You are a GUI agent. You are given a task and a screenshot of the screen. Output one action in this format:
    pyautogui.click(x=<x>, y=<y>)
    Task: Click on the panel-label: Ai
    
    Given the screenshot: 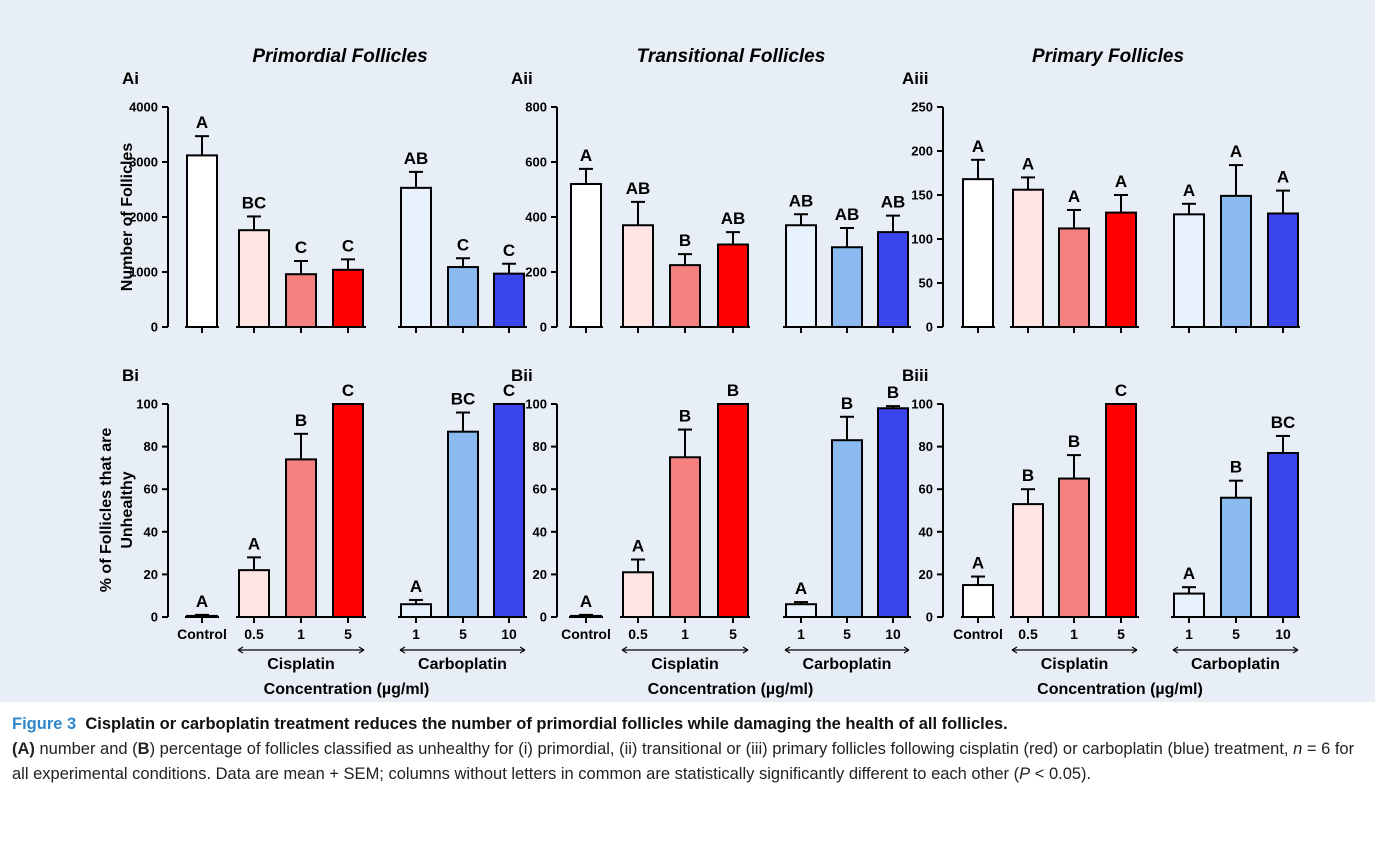 What is the action you would take?
    pyautogui.click(x=130, y=78)
    